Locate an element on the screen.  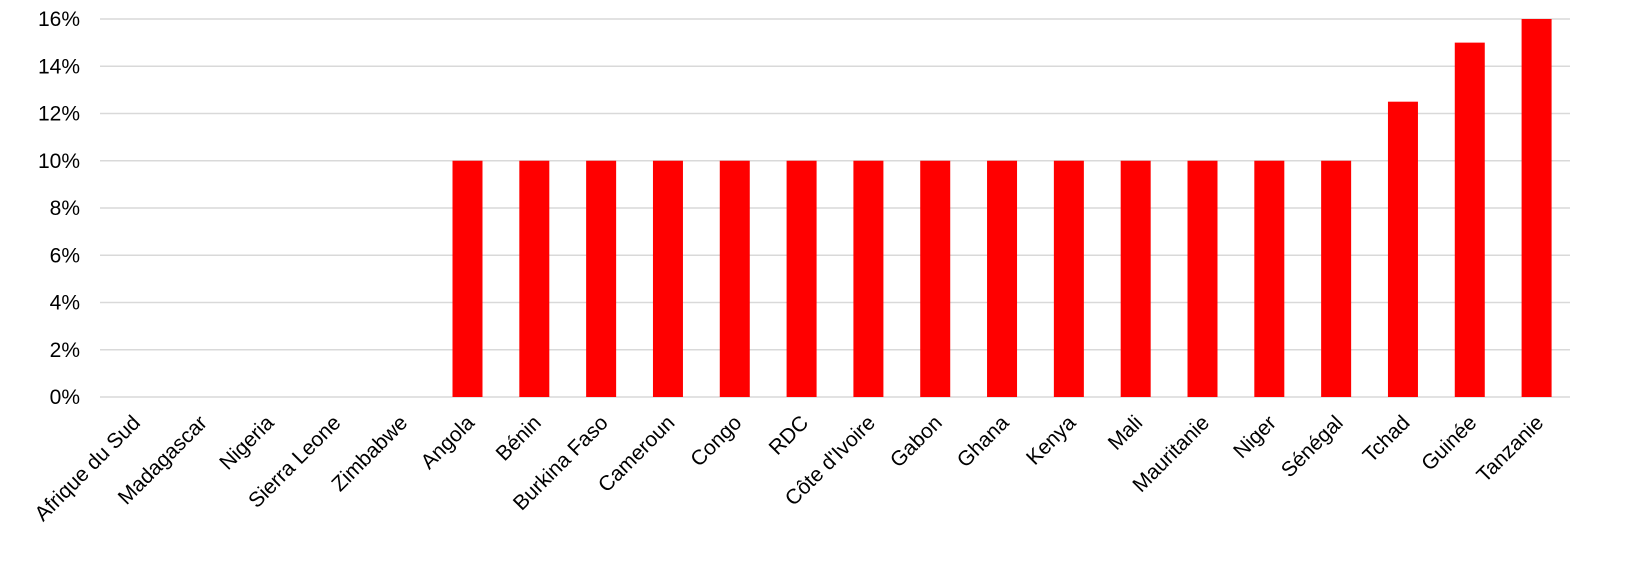
x-tick-label: Gabon is located at coordinates (916, 441).